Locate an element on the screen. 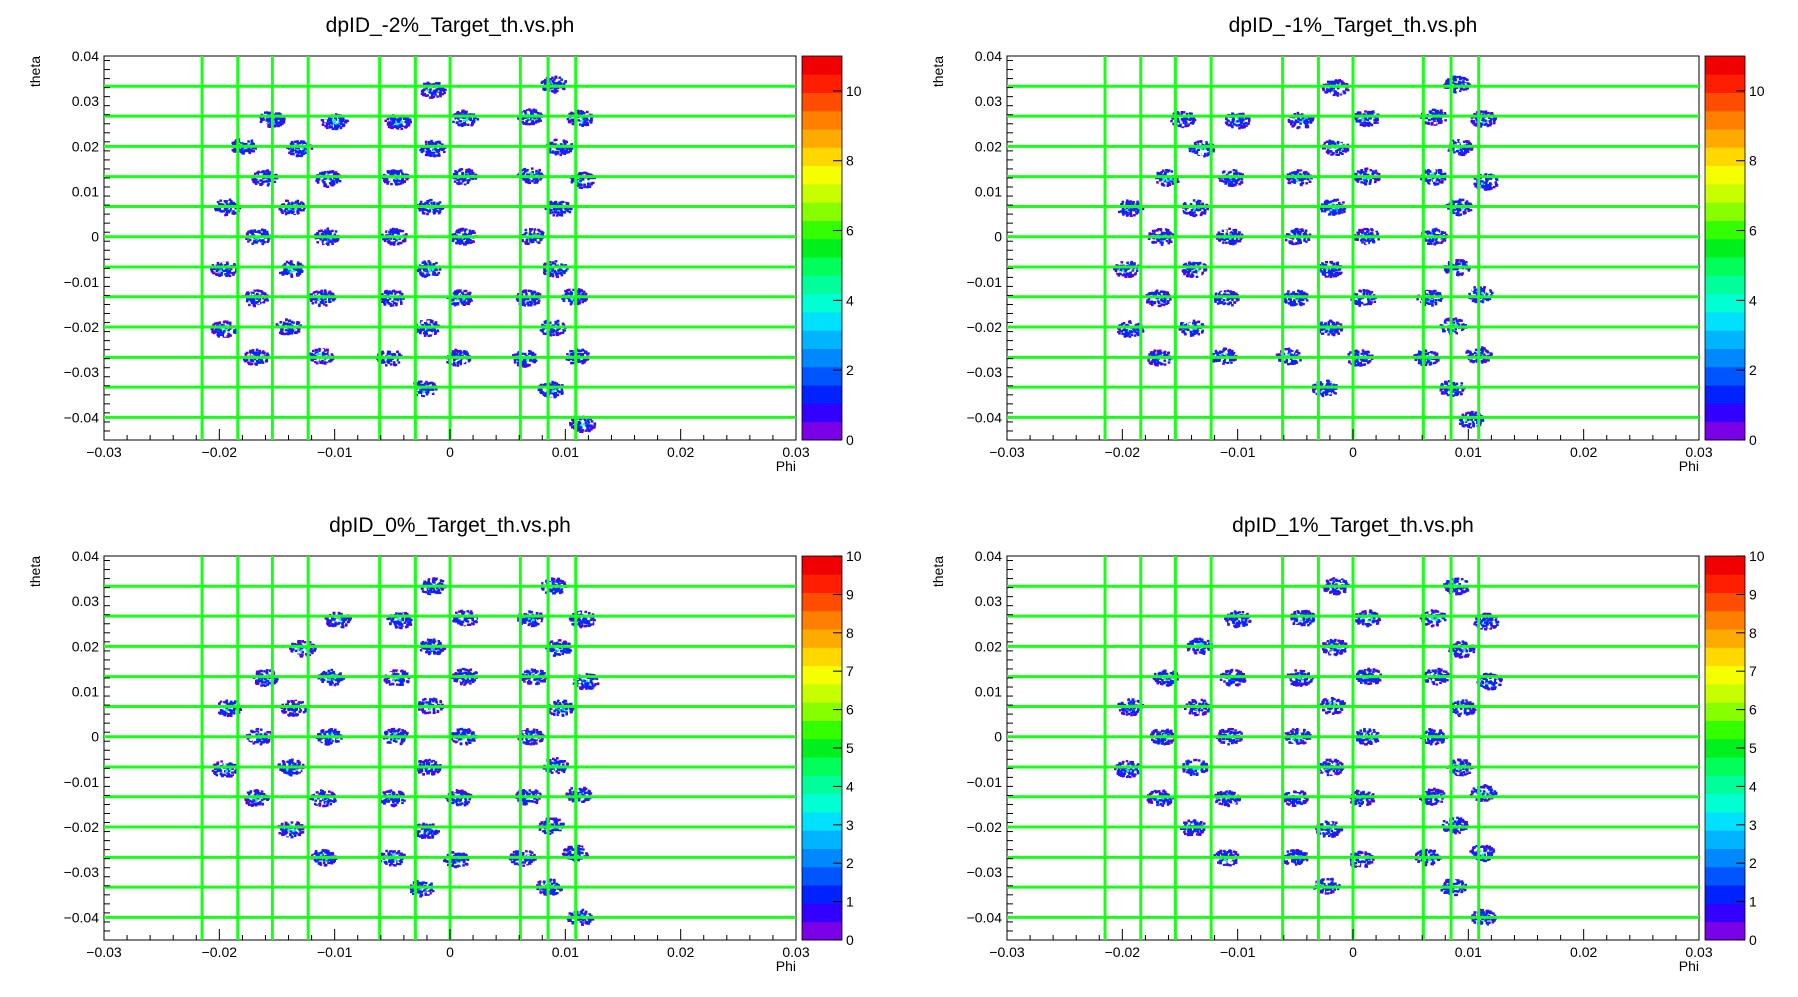 The width and height of the screenshot is (1798, 997). z-tick-label: 4 is located at coordinates (1753, 300).